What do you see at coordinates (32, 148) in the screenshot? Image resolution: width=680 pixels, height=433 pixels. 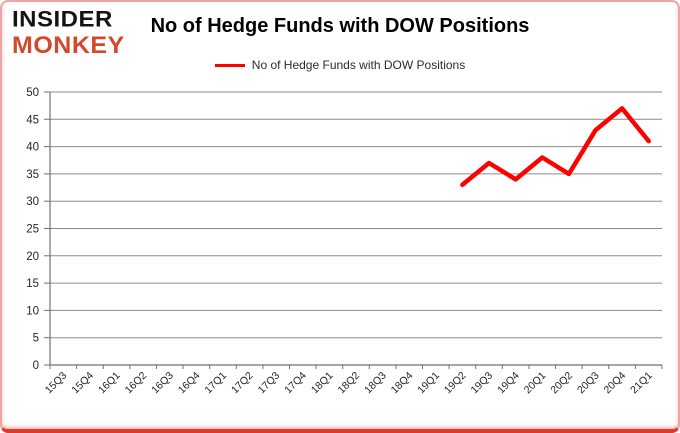 I see `y-axis-label: 40` at bounding box center [32, 148].